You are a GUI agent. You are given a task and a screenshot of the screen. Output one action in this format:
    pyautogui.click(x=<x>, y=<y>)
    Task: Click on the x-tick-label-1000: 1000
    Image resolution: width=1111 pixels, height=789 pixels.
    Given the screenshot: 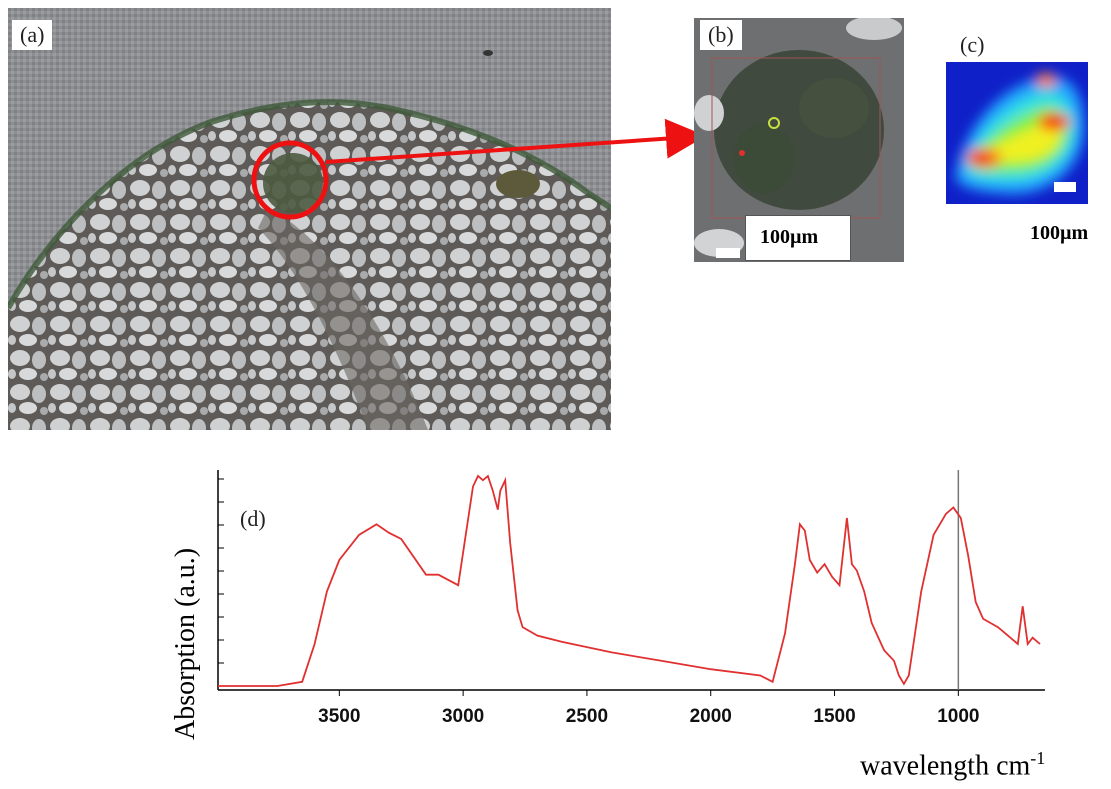 What is the action you would take?
    pyautogui.click(x=958, y=716)
    